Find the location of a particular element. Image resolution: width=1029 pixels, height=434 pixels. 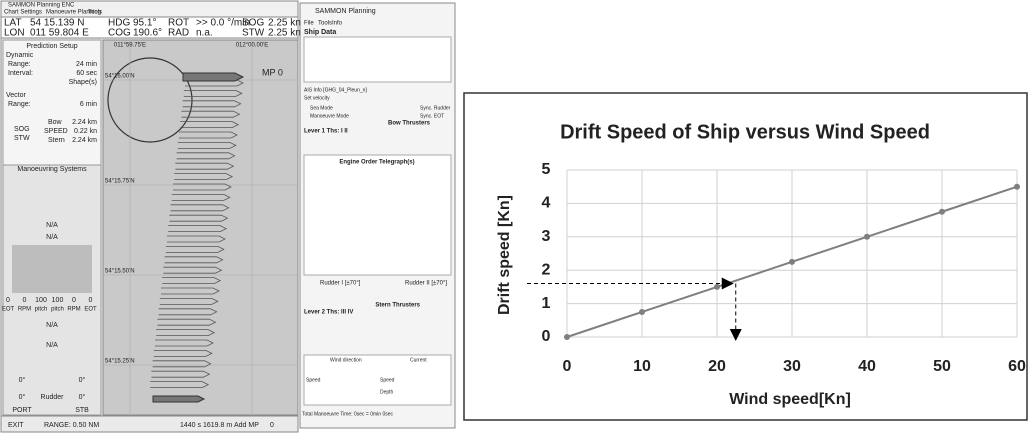

label: Chart Settings is located at coordinates (23, 13).